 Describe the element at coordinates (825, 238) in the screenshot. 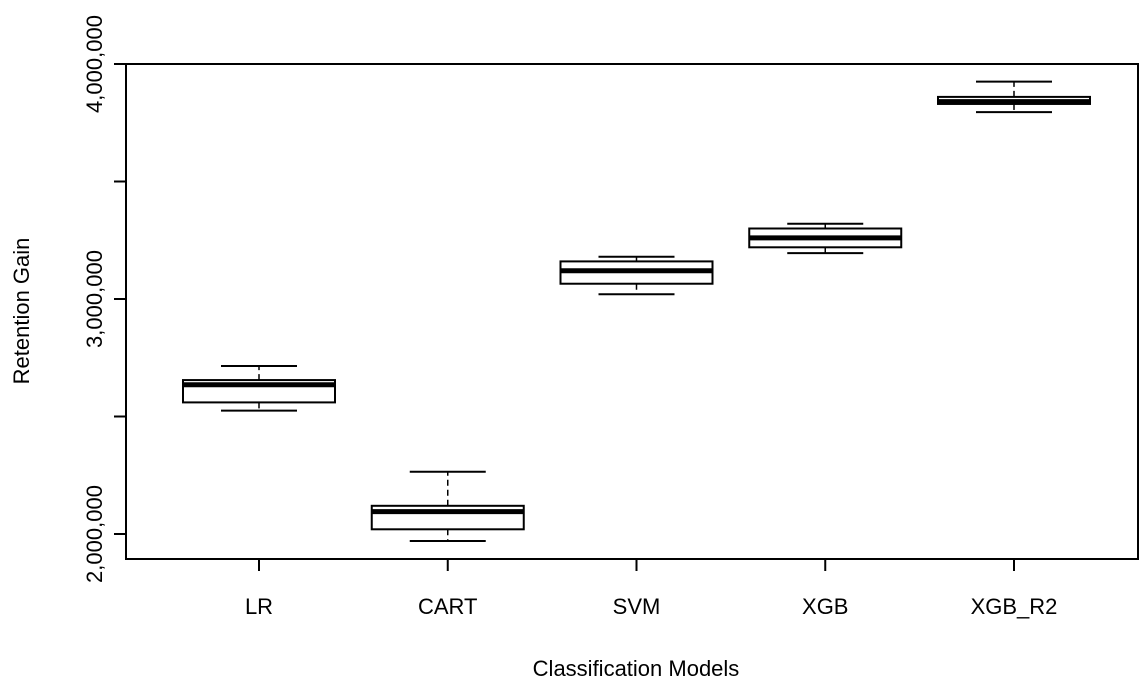

I see `box-xgb` at that location.